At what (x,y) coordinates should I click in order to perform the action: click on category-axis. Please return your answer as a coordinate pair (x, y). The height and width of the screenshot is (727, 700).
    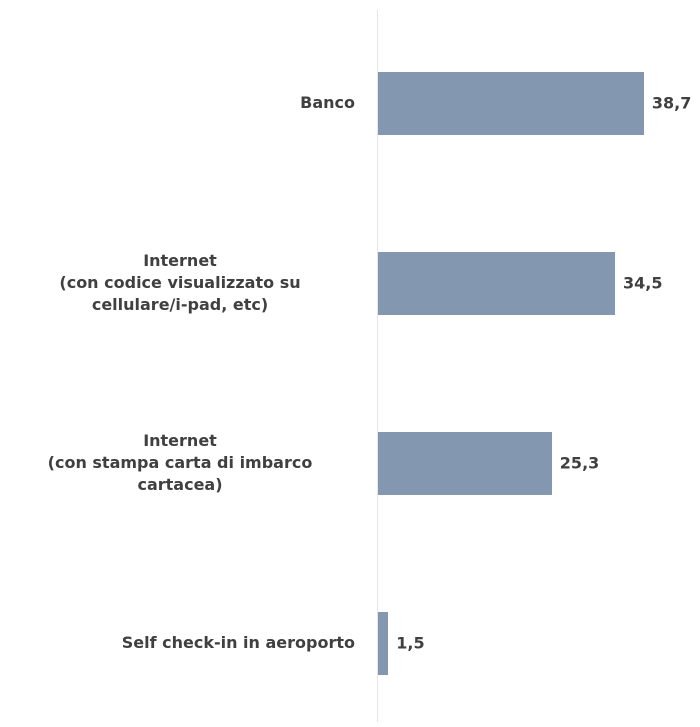
    Looking at the image, I should click on (377, 366).